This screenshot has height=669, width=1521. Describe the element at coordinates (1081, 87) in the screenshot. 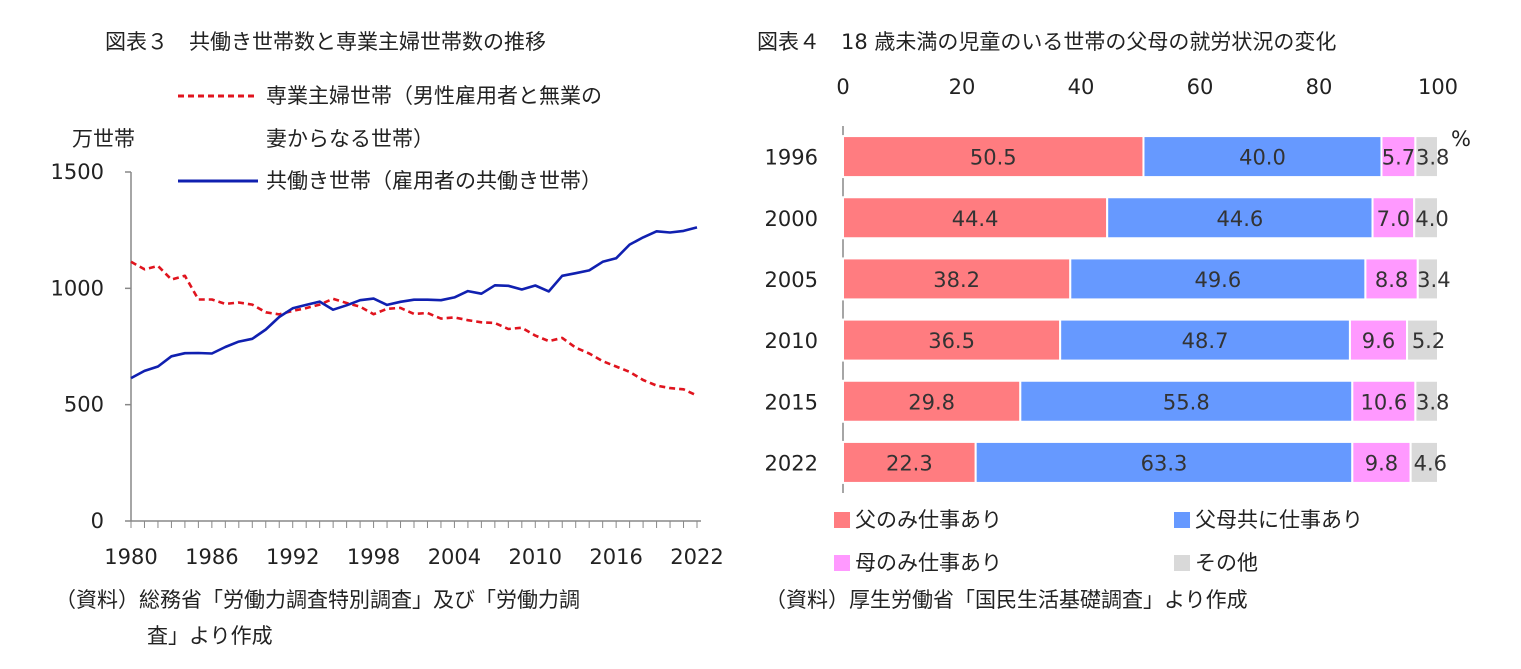

I see `x-tick-label: 40` at that location.